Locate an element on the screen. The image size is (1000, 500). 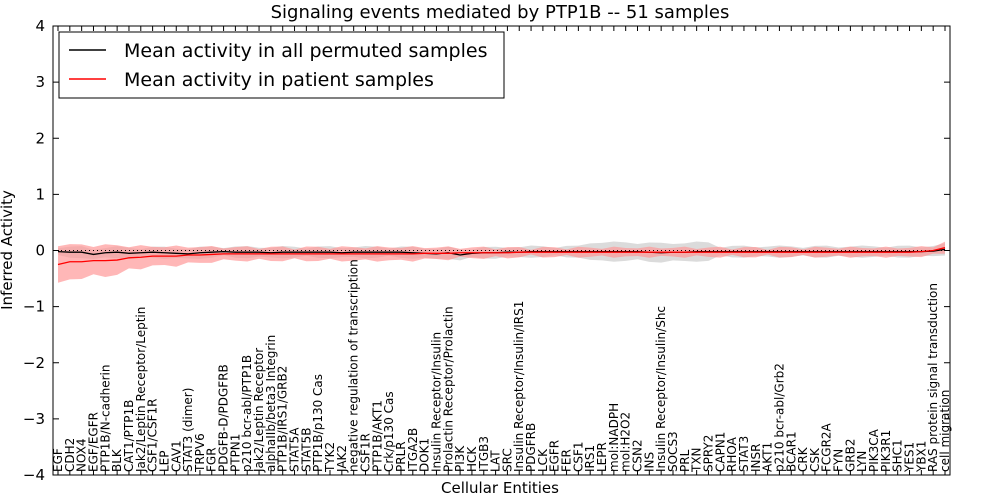
x-category-label: ITGA2B is located at coordinates (413, 450).